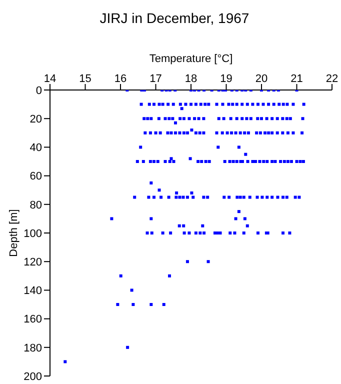 The image size is (341, 384). What do you see at coordinates (191, 79) in the screenshot?
I see `x-tick-label: 18` at bounding box center [191, 79].